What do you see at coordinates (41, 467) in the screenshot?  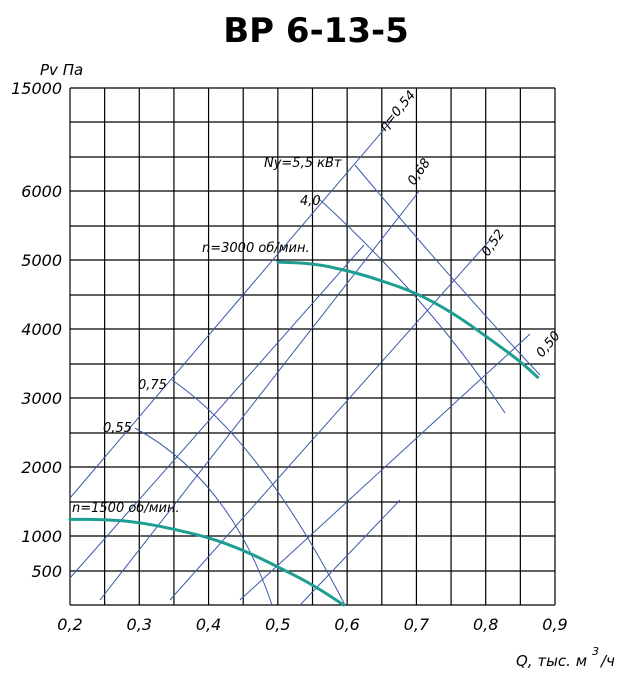 I see `y-tick-label: 2000` at bounding box center [41, 467].